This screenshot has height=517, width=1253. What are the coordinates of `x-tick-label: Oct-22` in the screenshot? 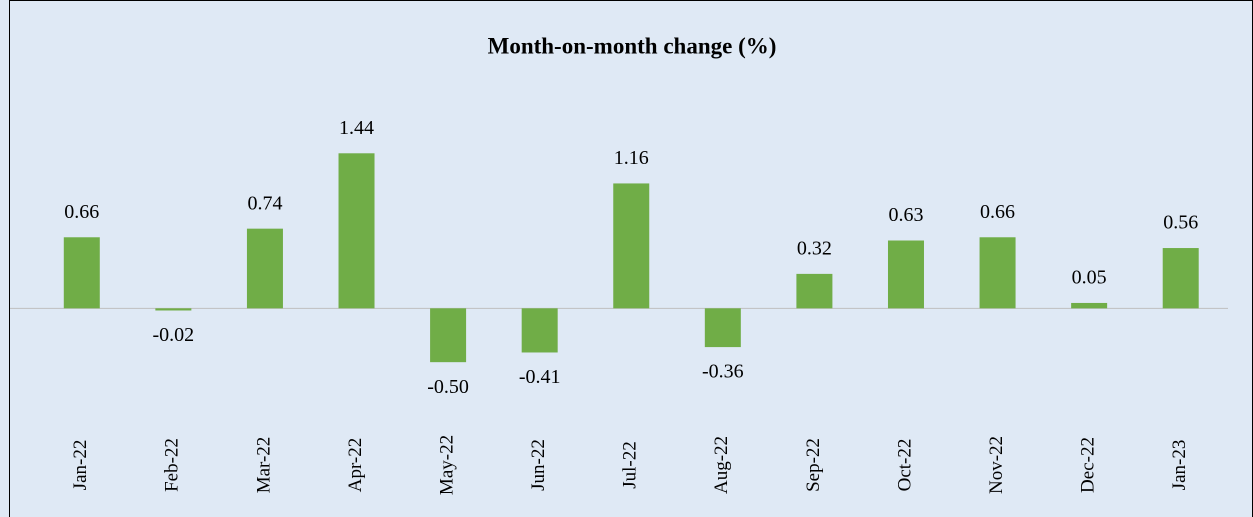 It's located at (904, 465).